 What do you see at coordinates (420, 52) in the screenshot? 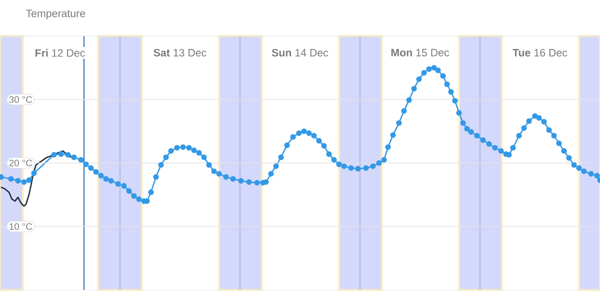
I see `x-tick-label: Mon 15 Dec` at bounding box center [420, 52].